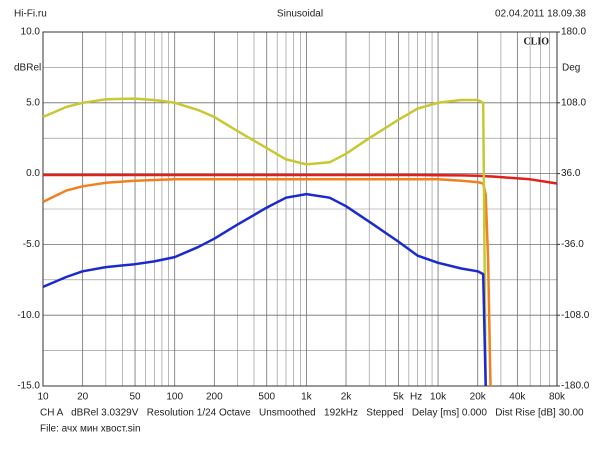 The height and width of the screenshot is (450, 600). I want to click on y-axis-label: dBRel, so click(27, 68).